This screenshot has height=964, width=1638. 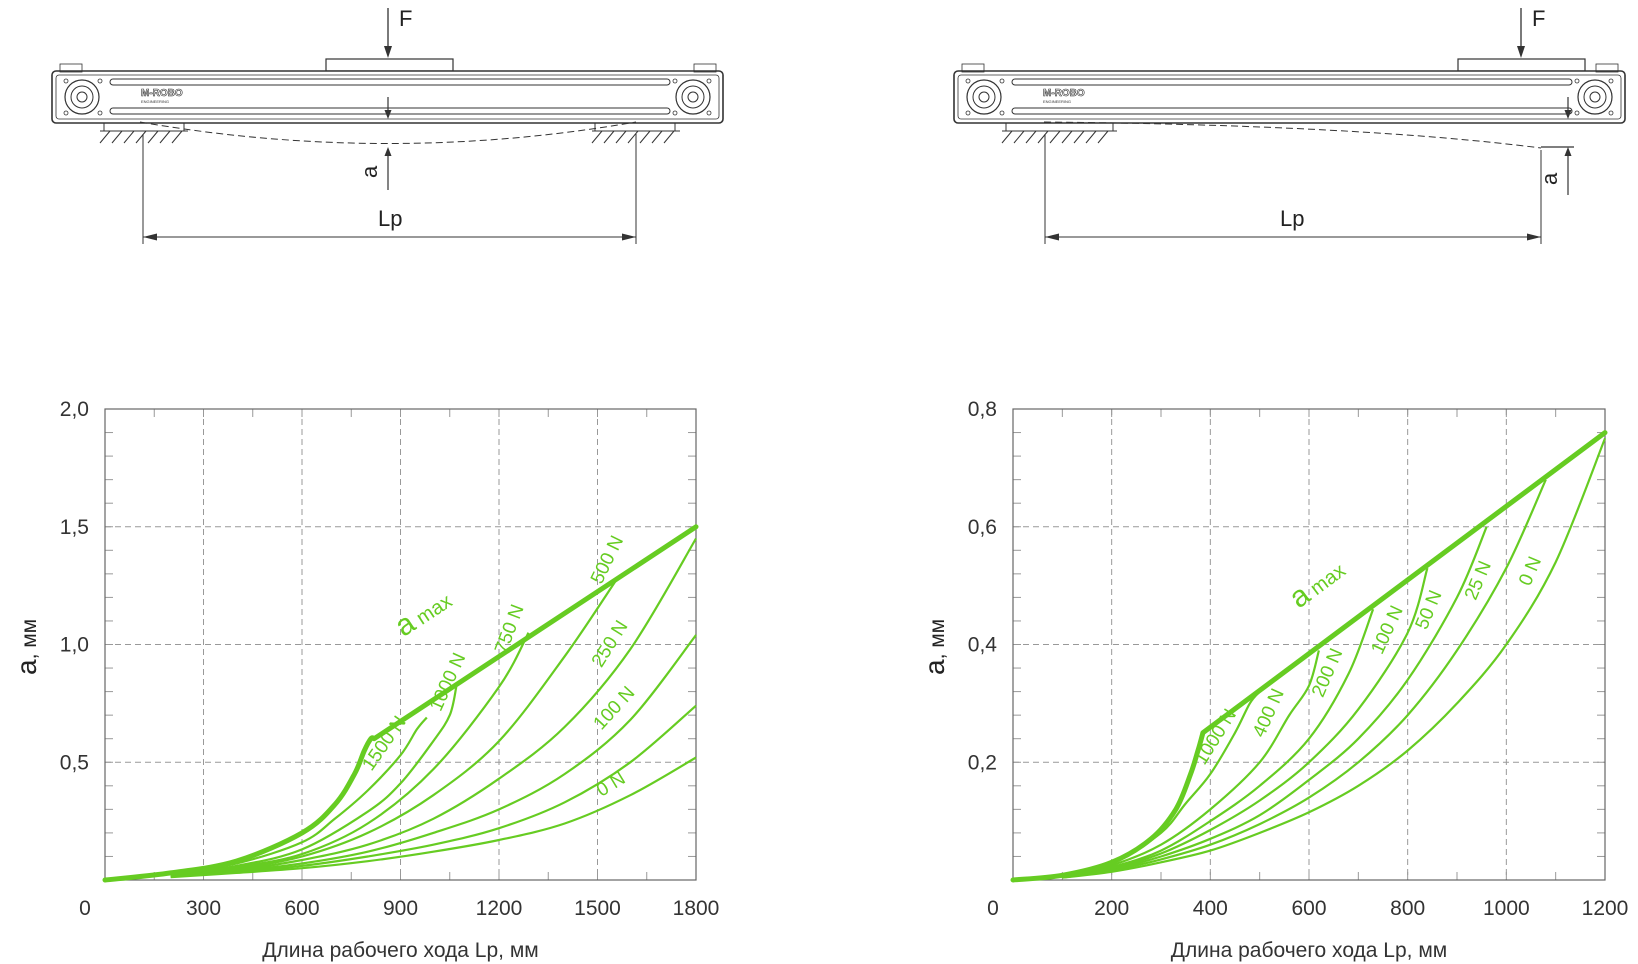 I want to click on y-tick-label: 0,4, so click(x=983, y=645).